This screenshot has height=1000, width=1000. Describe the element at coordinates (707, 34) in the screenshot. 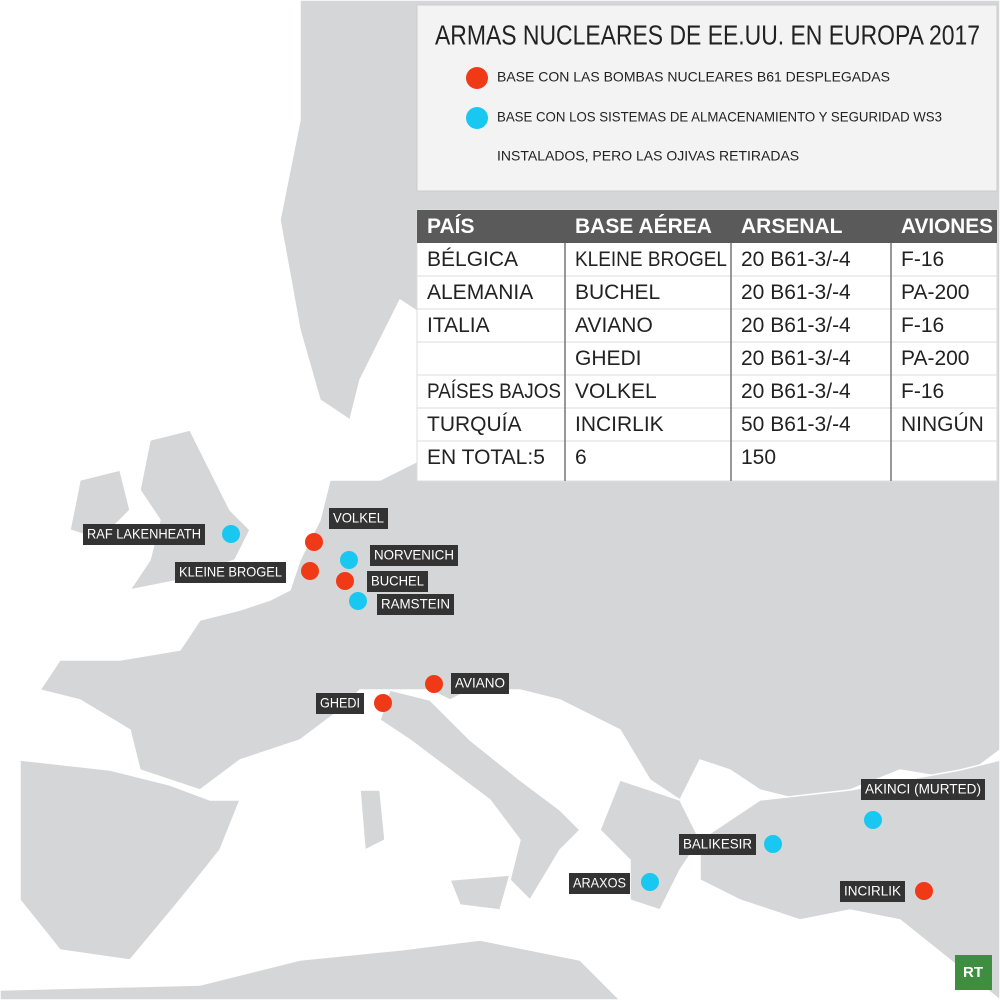

I see `title: ARMAS NUCLEARES DE EE.UU. EN EUROPA 2017` at that location.